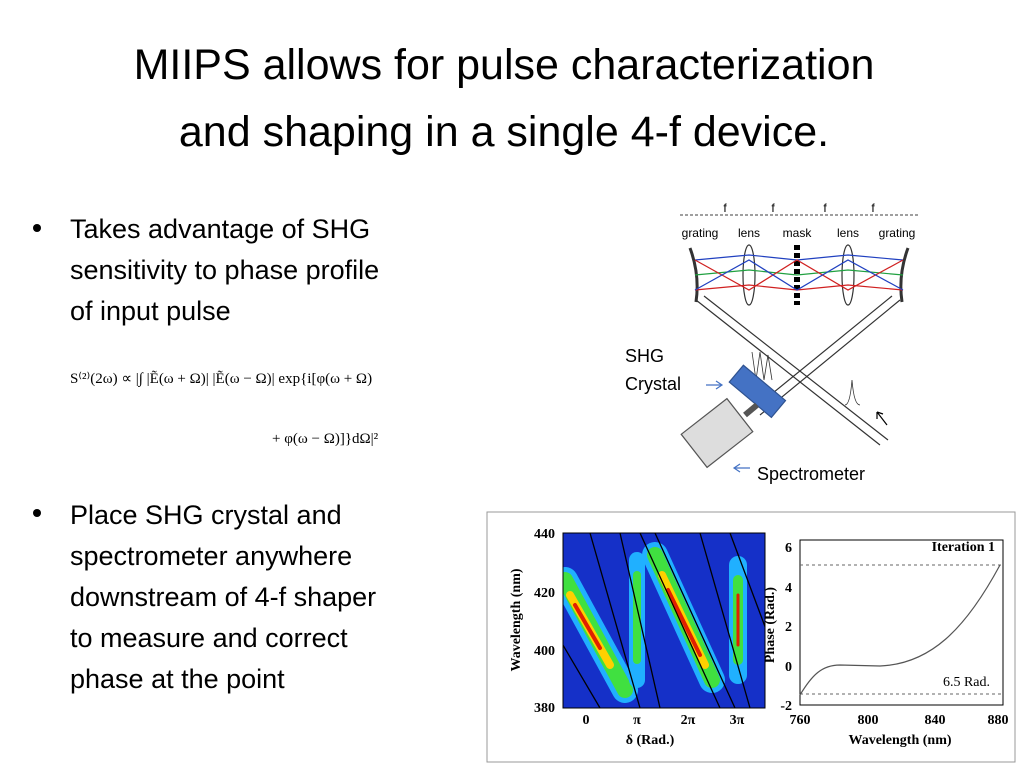  What do you see at coordinates (516, 619) in the screenshot?
I see `y-axis-label: Wavelength (nm)` at bounding box center [516, 619].